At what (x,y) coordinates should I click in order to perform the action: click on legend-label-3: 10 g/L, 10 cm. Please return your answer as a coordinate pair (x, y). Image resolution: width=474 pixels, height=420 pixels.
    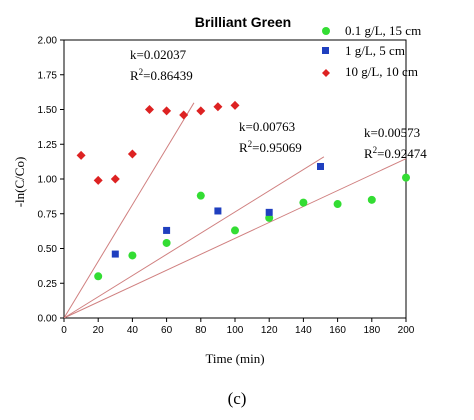
    Looking at the image, I should click on (381, 71).